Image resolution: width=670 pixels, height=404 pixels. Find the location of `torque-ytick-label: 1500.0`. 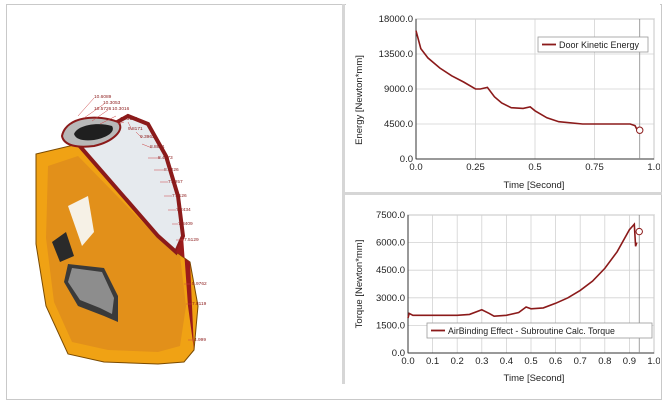

torque-ytick-label: 1500.0 is located at coordinates (390, 325).